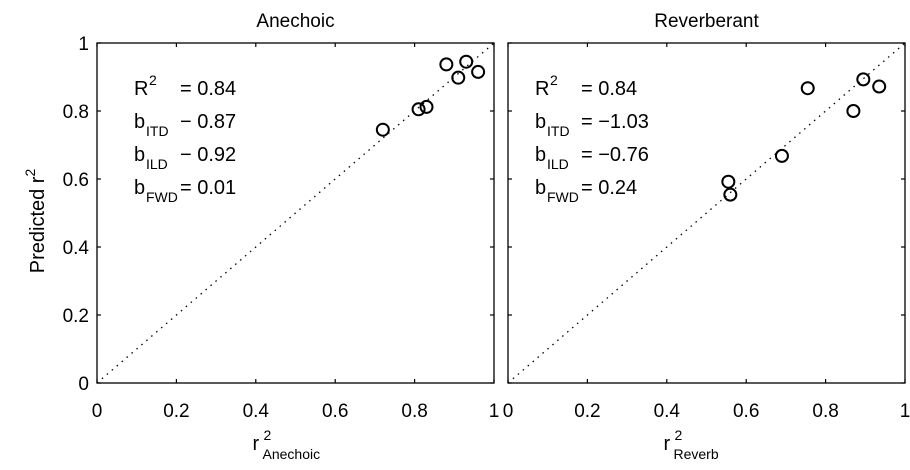 The height and width of the screenshot is (470, 910). What do you see at coordinates (295, 21) in the screenshot?
I see `panel-title: Anechoic` at bounding box center [295, 21].